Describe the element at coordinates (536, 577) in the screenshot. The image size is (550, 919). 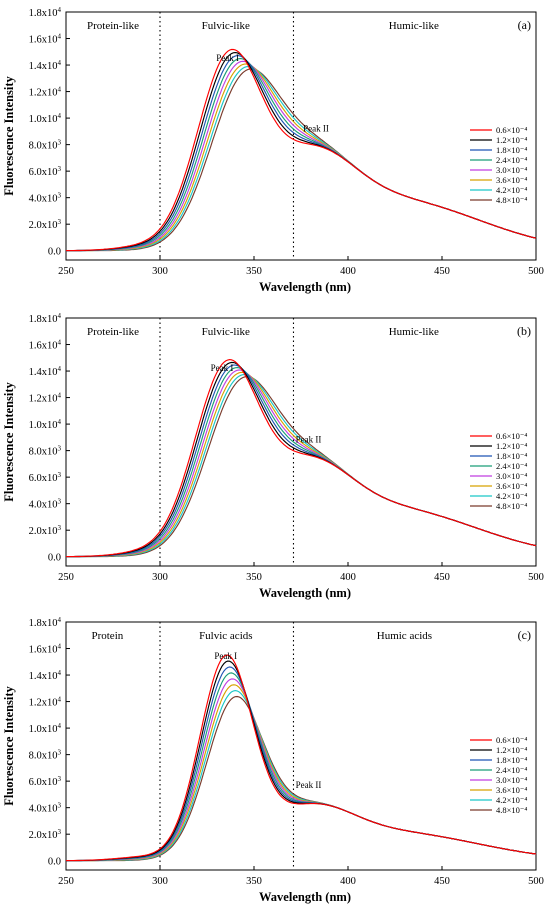
I see `x-tick-label: 500` at that location.